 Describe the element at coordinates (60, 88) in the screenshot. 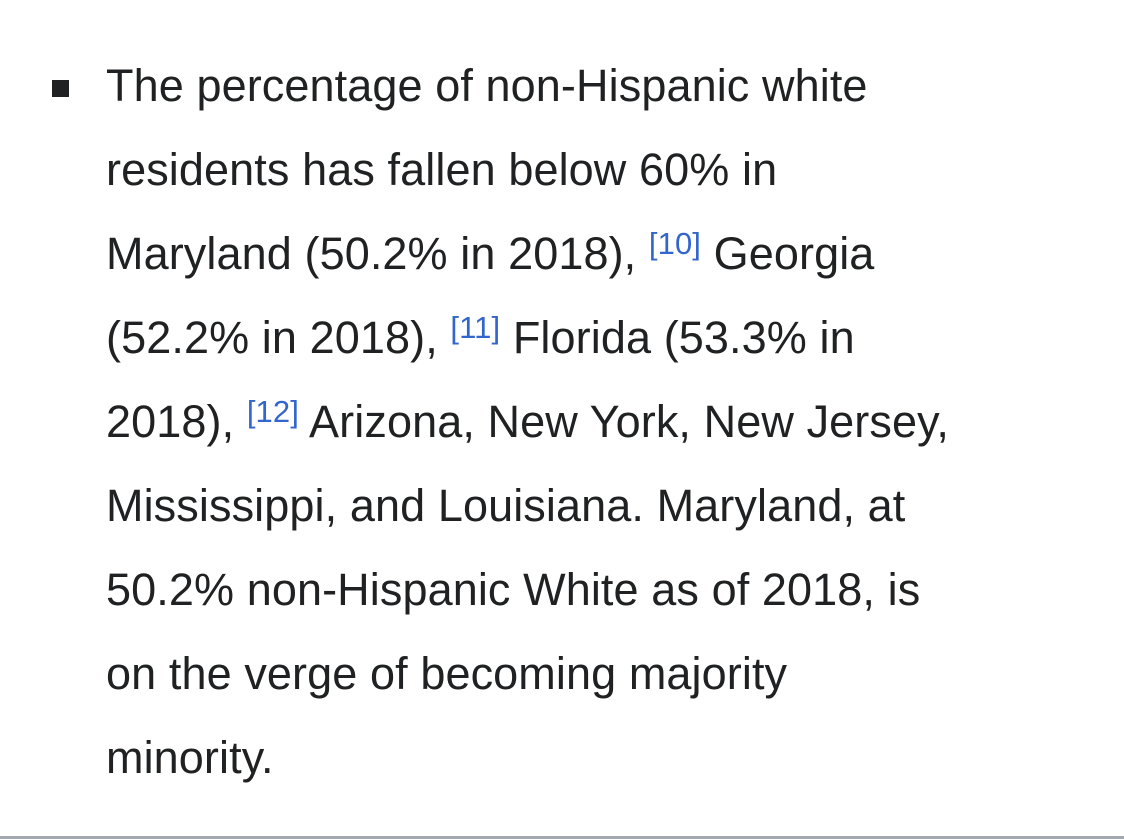

I see `square-bullet-icon` at that location.